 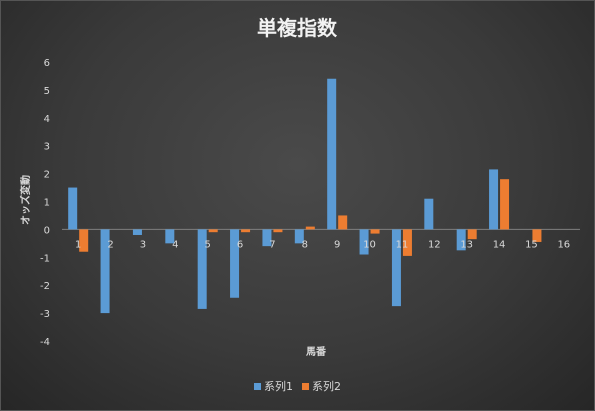 I want to click on x-tick-label: 16, so click(x=563, y=244).